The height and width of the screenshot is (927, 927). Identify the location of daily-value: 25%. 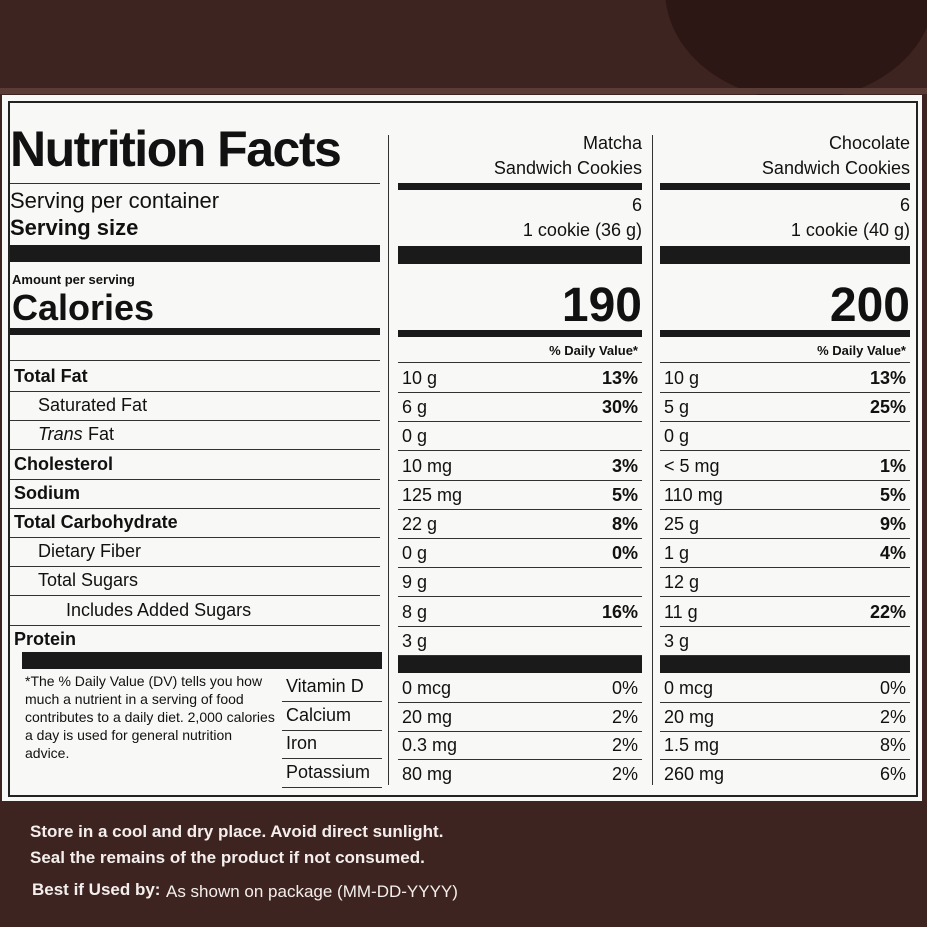
(887, 407).